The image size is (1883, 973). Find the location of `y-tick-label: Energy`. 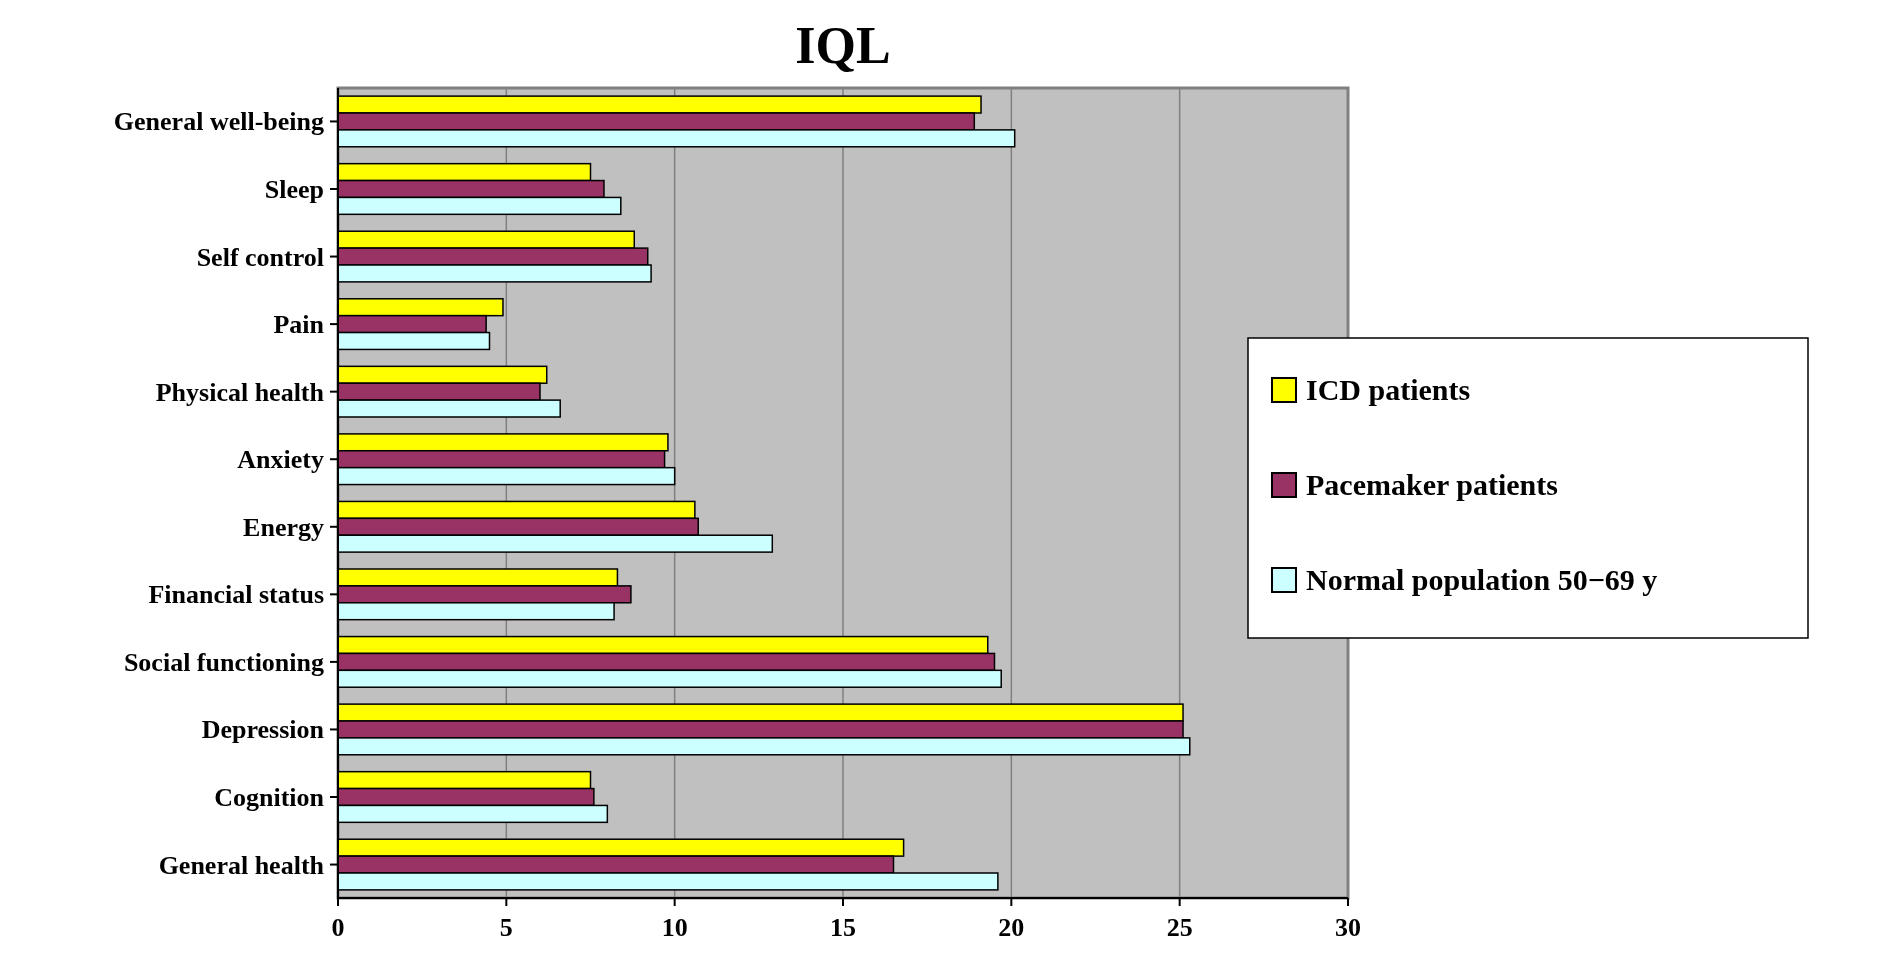

y-tick-label: Energy is located at coordinates (283, 527).